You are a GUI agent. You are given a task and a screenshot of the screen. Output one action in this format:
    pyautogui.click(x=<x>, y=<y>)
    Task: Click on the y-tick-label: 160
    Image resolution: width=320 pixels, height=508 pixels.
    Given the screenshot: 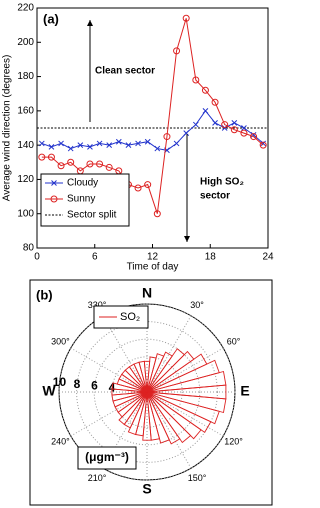 What is the action you would take?
    pyautogui.click(x=25, y=110)
    